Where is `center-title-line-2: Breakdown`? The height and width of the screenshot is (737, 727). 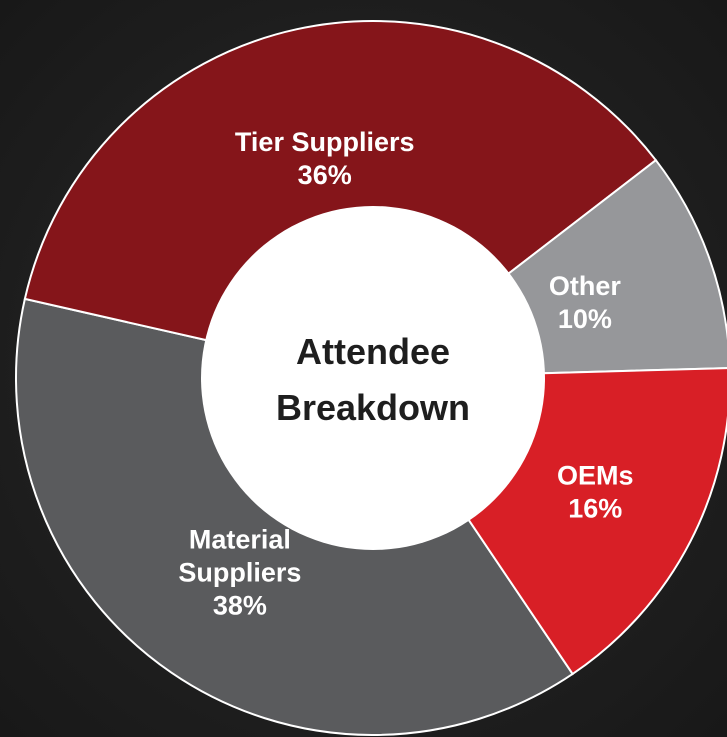
center-title-line-2: Breakdown is located at coordinates (373, 407).